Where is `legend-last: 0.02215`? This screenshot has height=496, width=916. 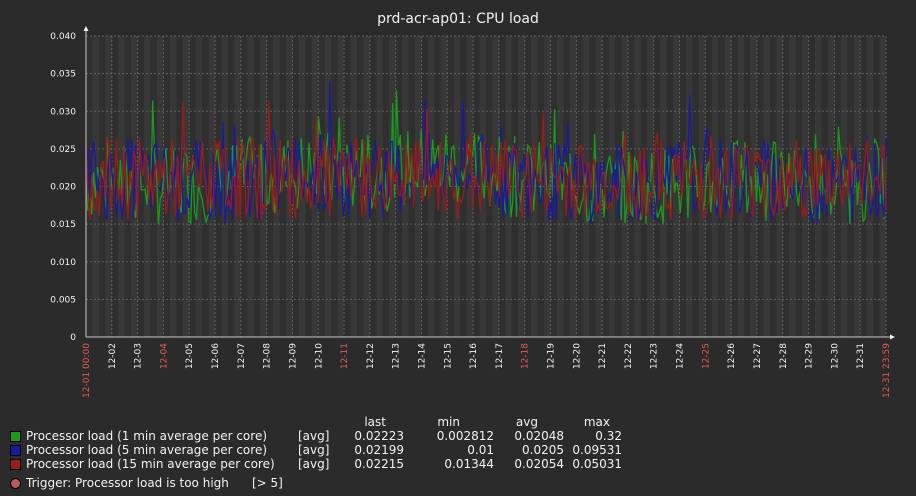
legend-last: 0.02215 is located at coordinates (379, 464).